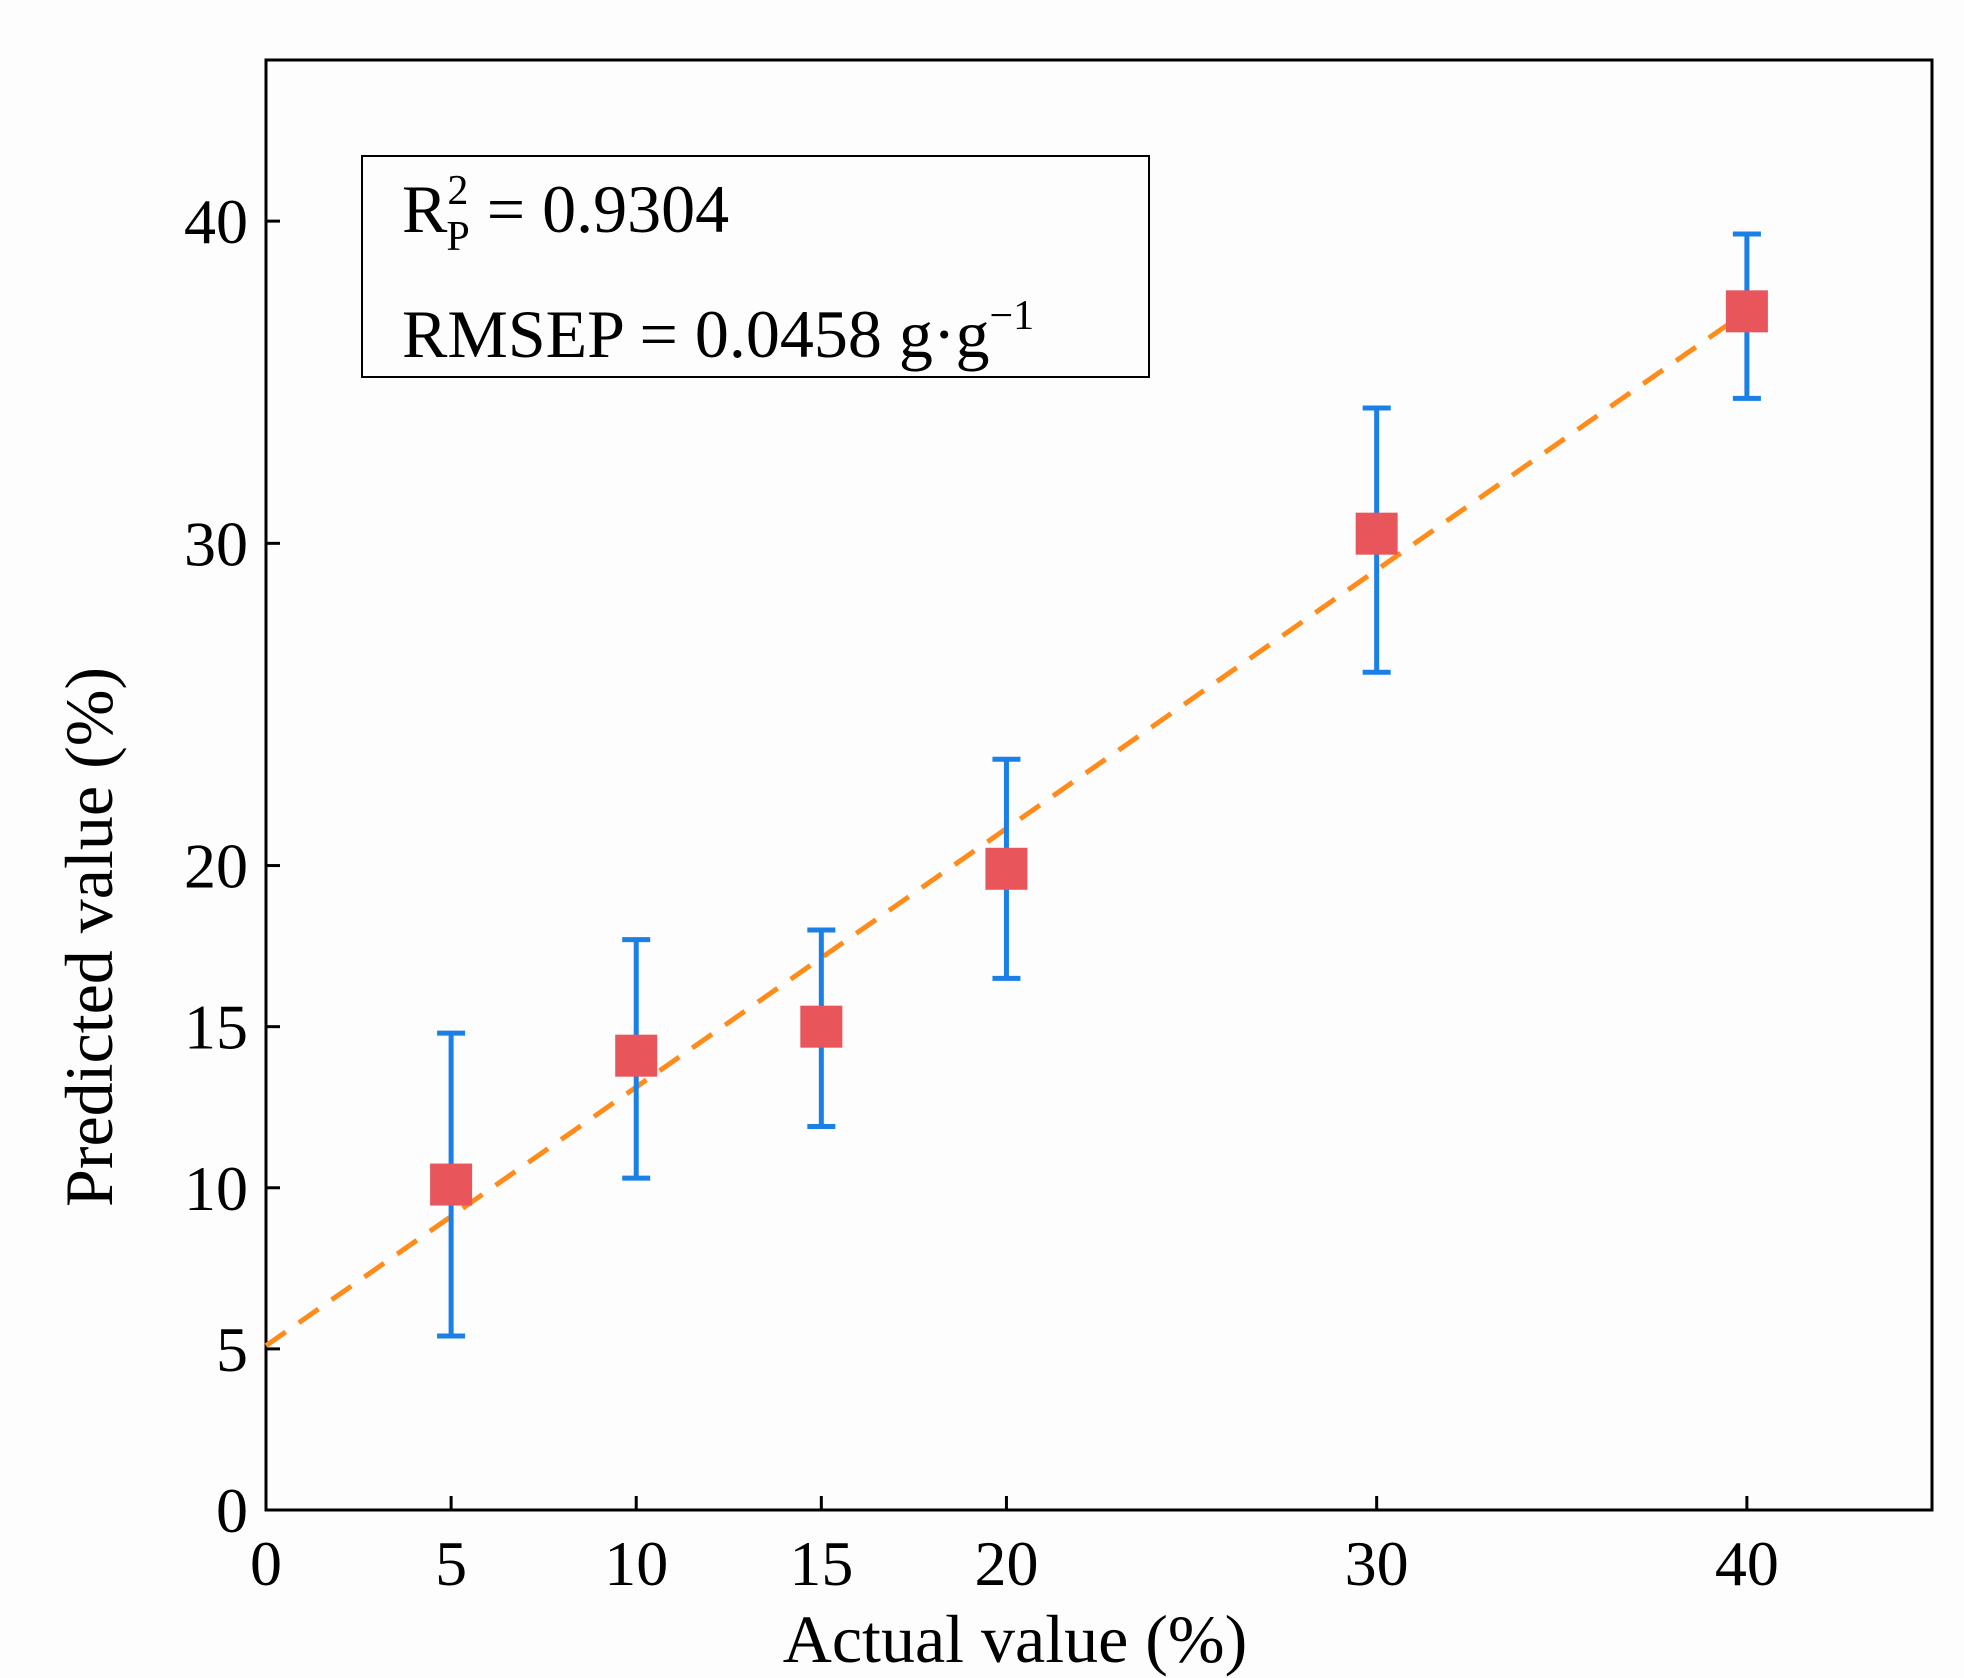 The width and height of the screenshot is (1964, 1678). I want to click on y-tick-label: 10, so click(216, 1188).